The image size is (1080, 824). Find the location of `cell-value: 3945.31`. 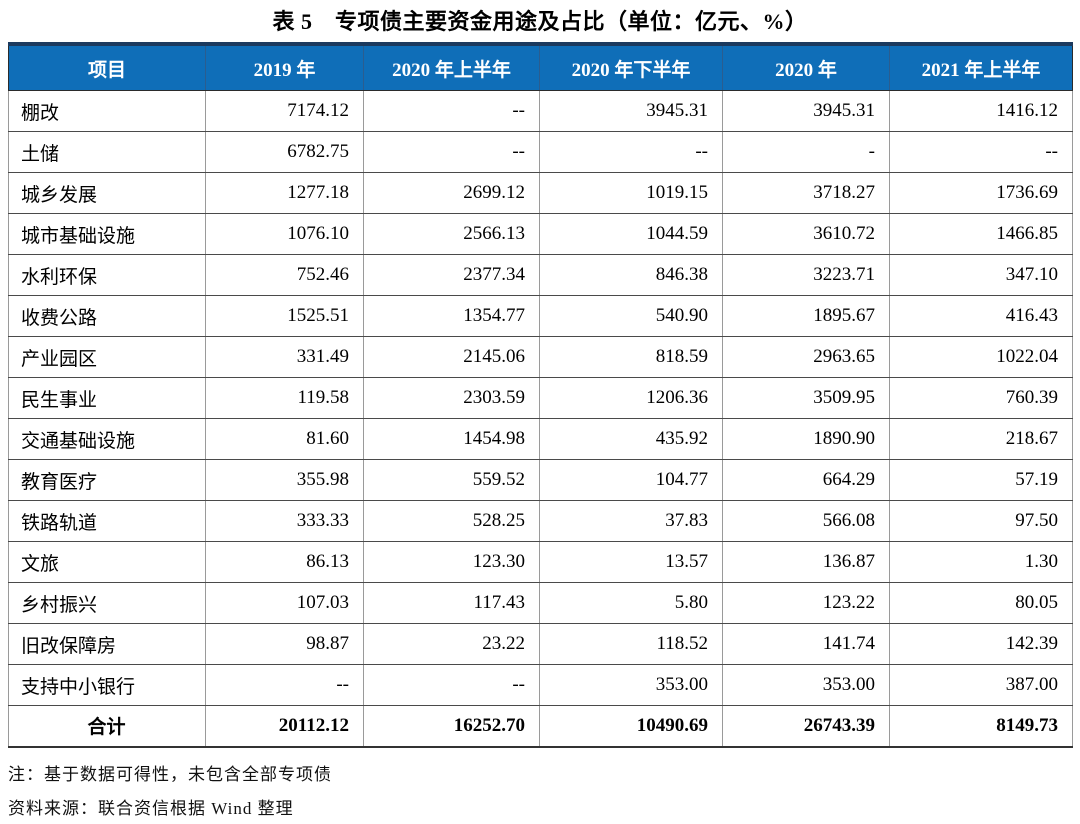

cell-value: 3945.31 is located at coordinates (806, 111).